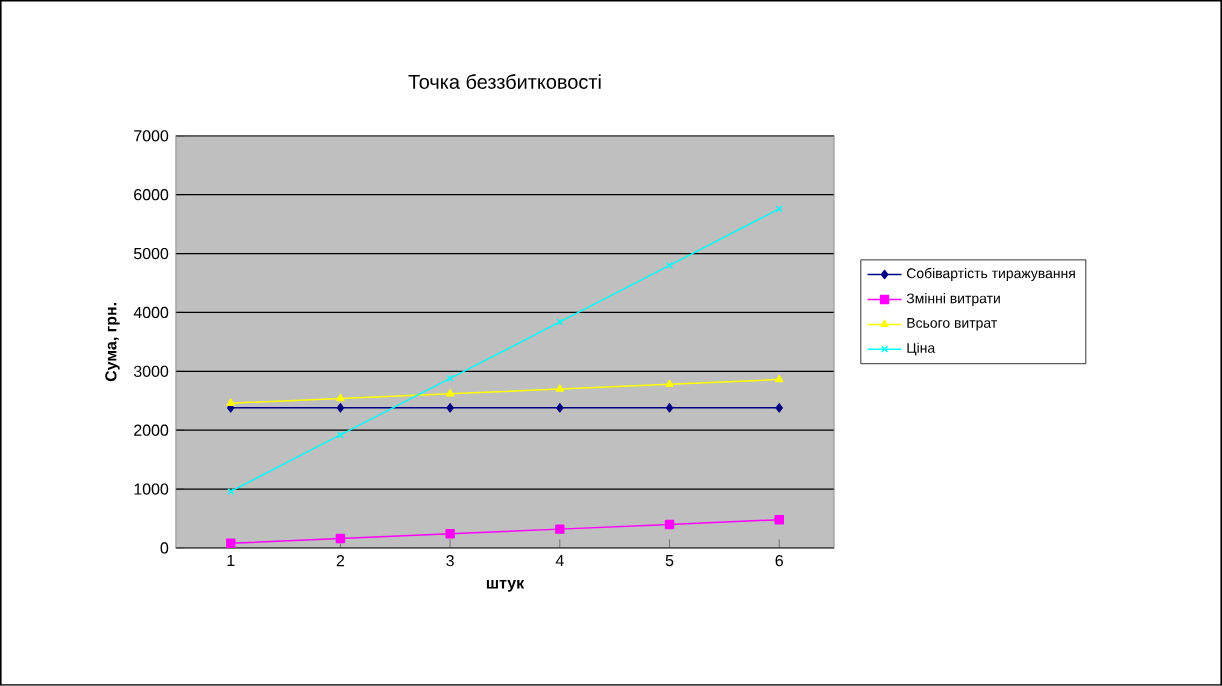 Image resolution: width=1222 pixels, height=686 pixels. I want to click on chart-title: Точка беззбитковості, so click(504, 82).